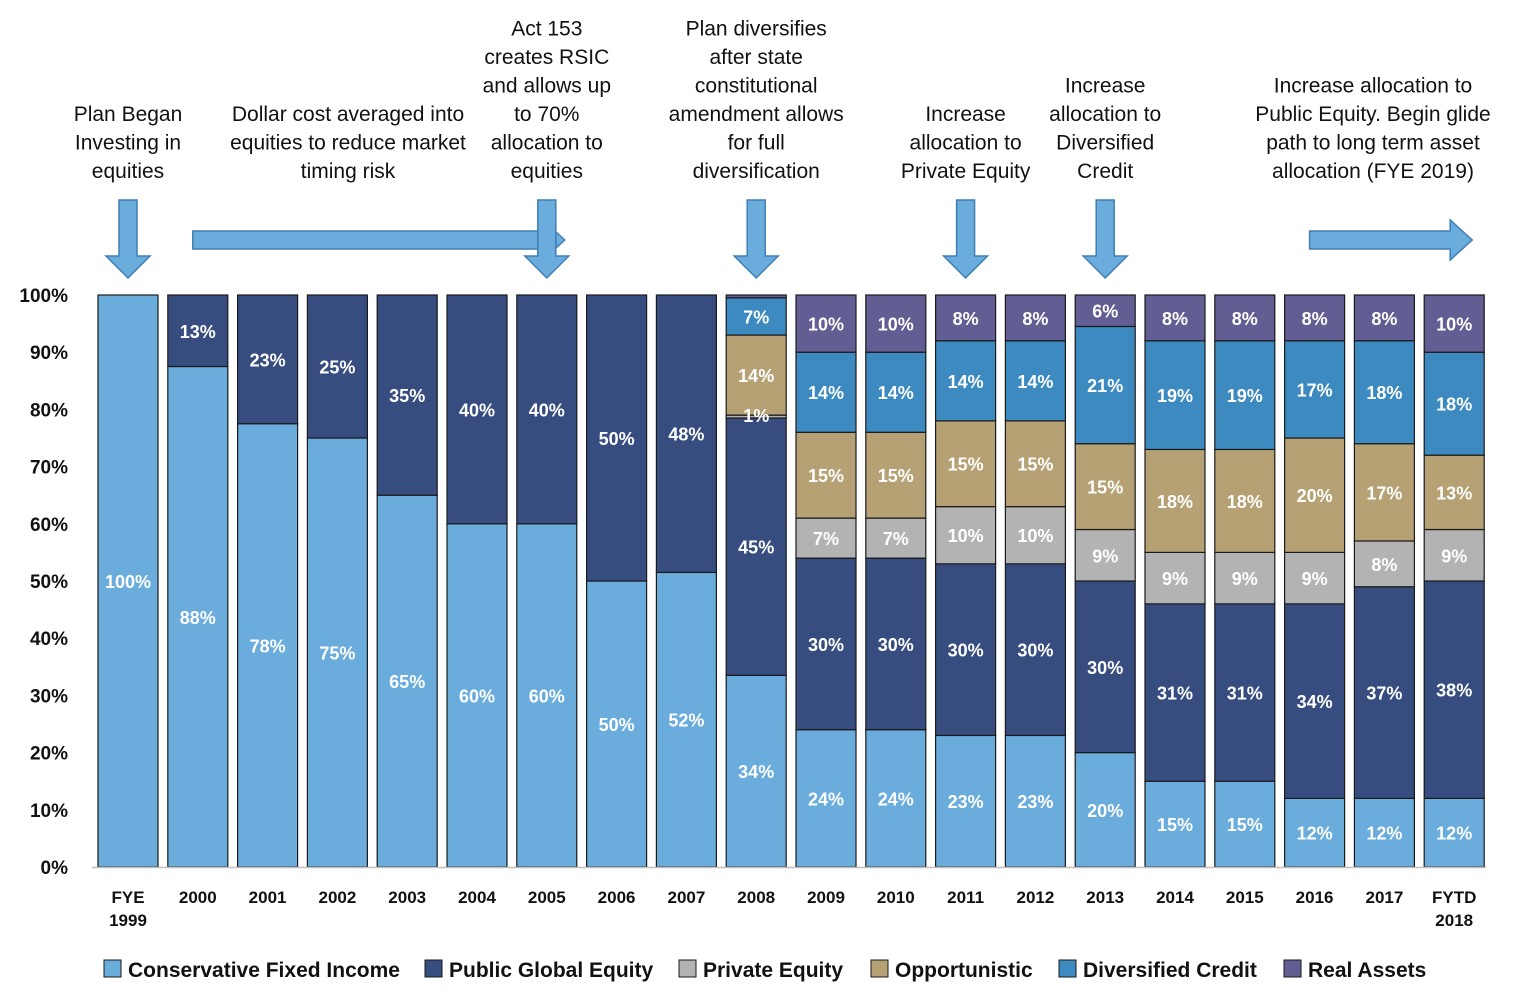 Image resolution: width=1514 pixels, height=1000 pixels. What do you see at coordinates (546, 114) in the screenshot?
I see `annotation-line: to 70%` at bounding box center [546, 114].